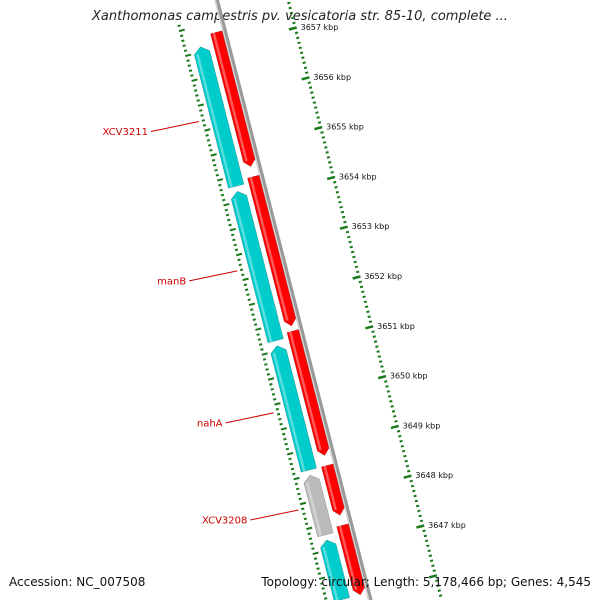 The width and height of the screenshot is (600, 600). What do you see at coordinates (210, 423) in the screenshot?
I see `gene-label: nahA` at bounding box center [210, 423].